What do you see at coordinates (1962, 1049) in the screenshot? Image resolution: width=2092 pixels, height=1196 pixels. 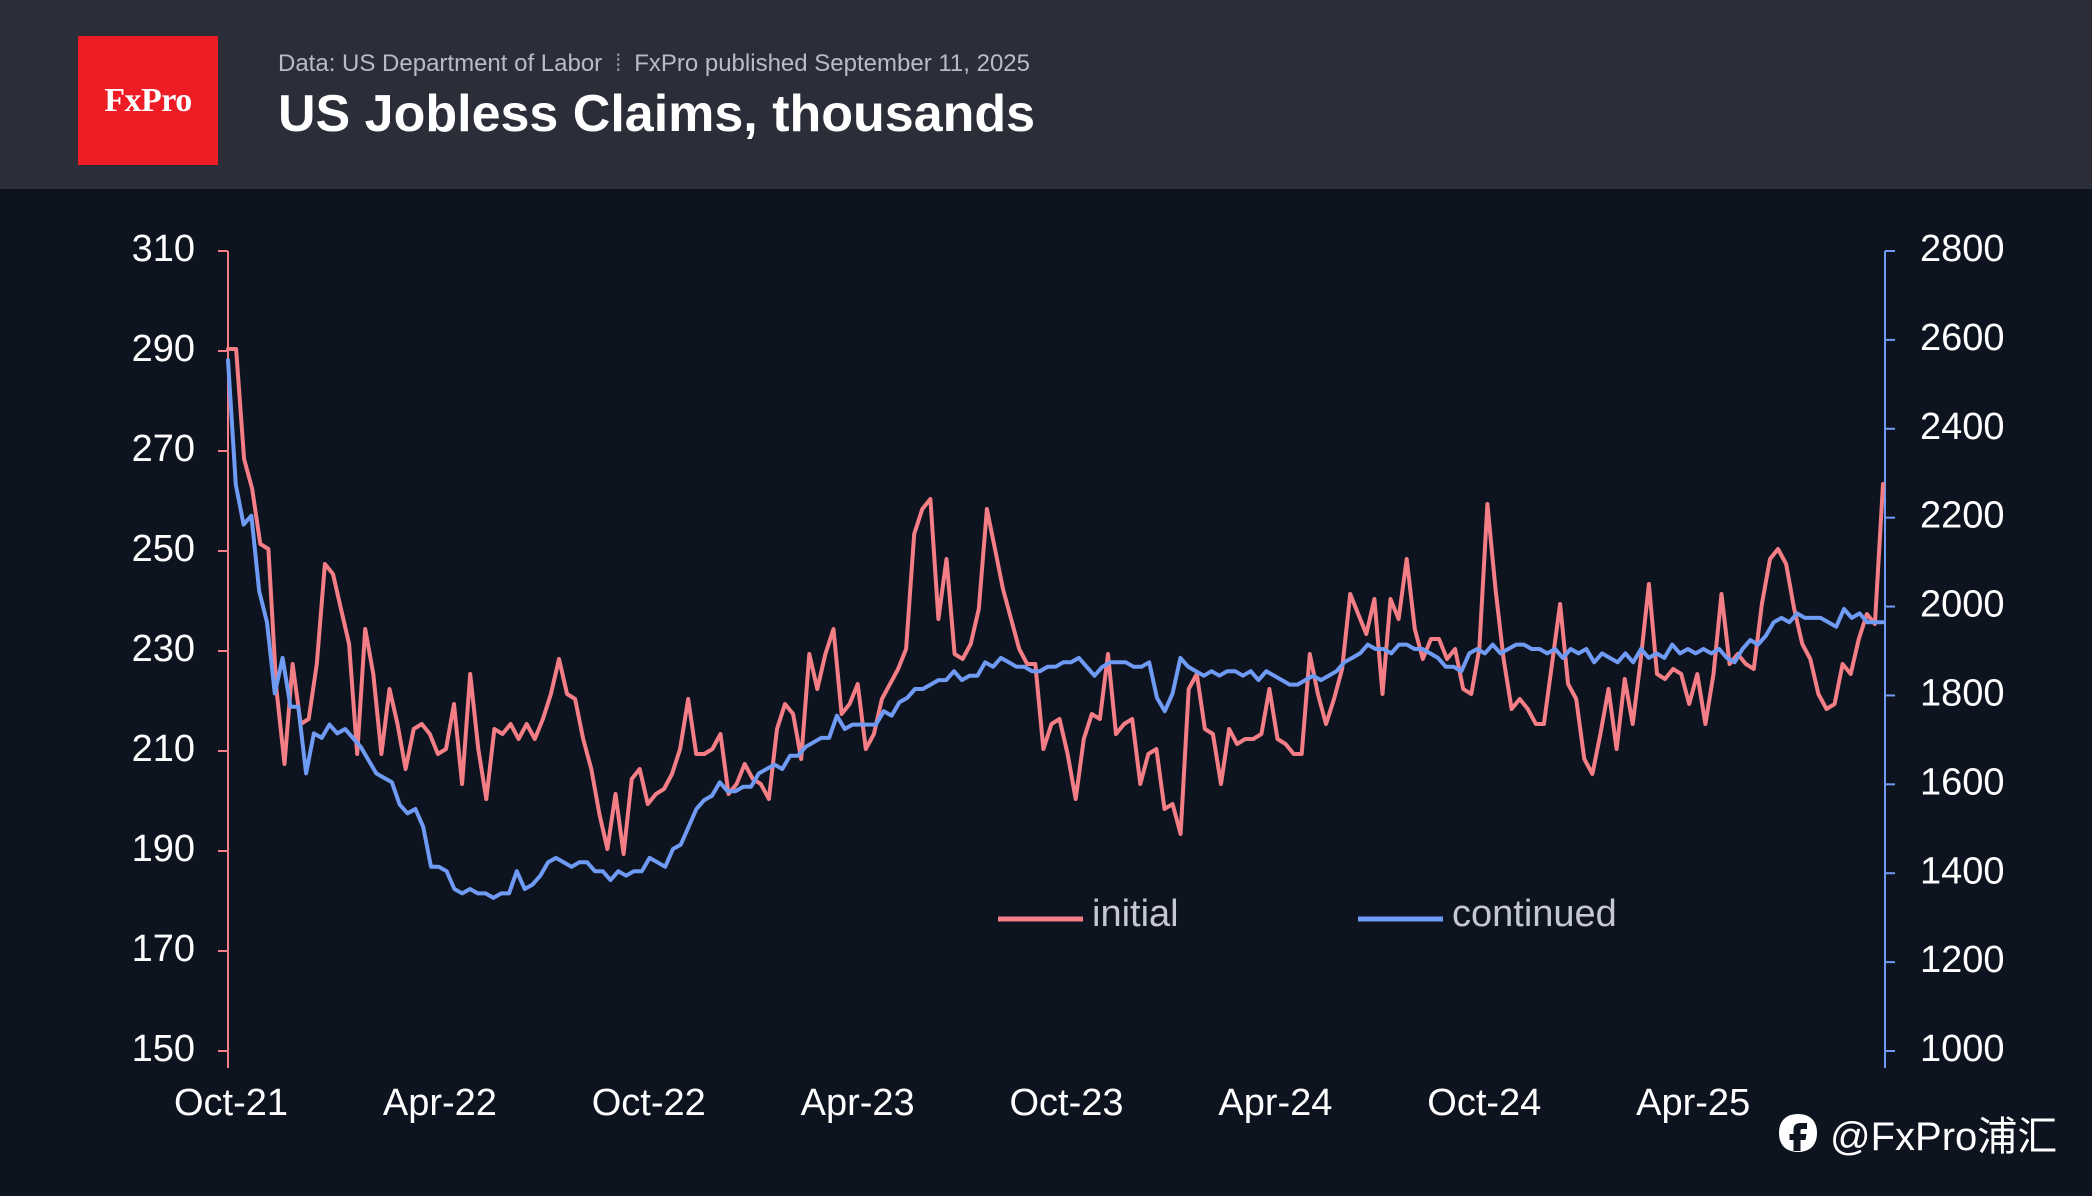 I see `right-tick-label: 1000` at bounding box center [1962, 1049].